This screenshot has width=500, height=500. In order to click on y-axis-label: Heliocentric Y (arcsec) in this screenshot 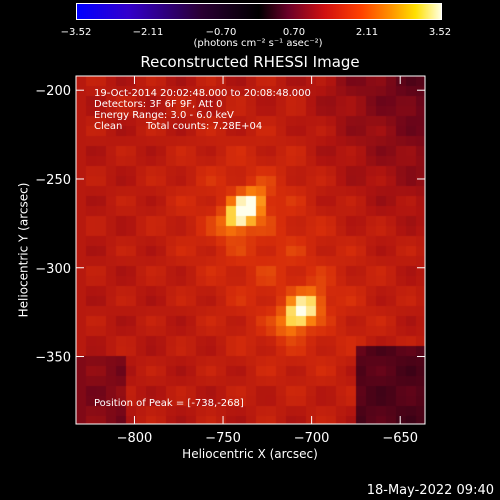, I will do `click(23, 250)`.